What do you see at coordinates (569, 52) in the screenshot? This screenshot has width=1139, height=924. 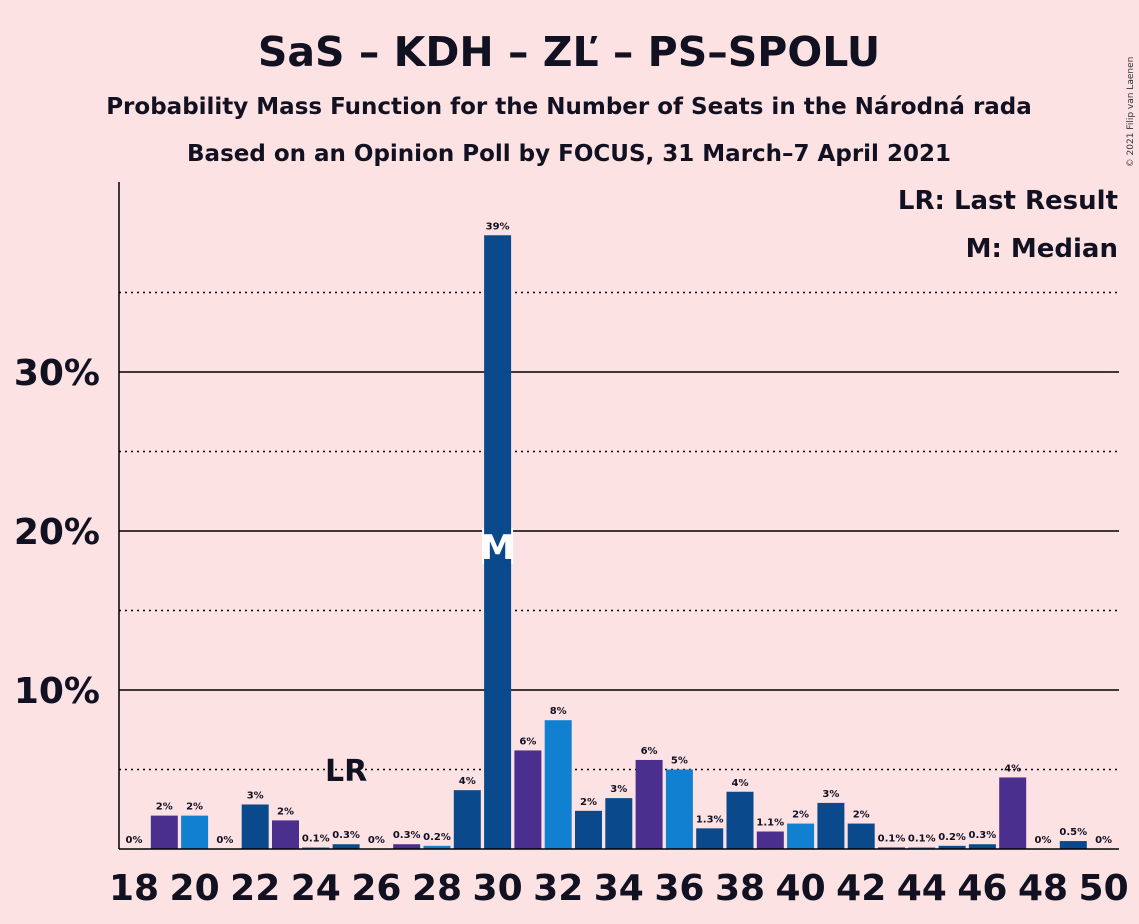 I see `chart-title: SaS – KDH – ZĽ – PS–SPOLU` at bounding box center [569, 52].